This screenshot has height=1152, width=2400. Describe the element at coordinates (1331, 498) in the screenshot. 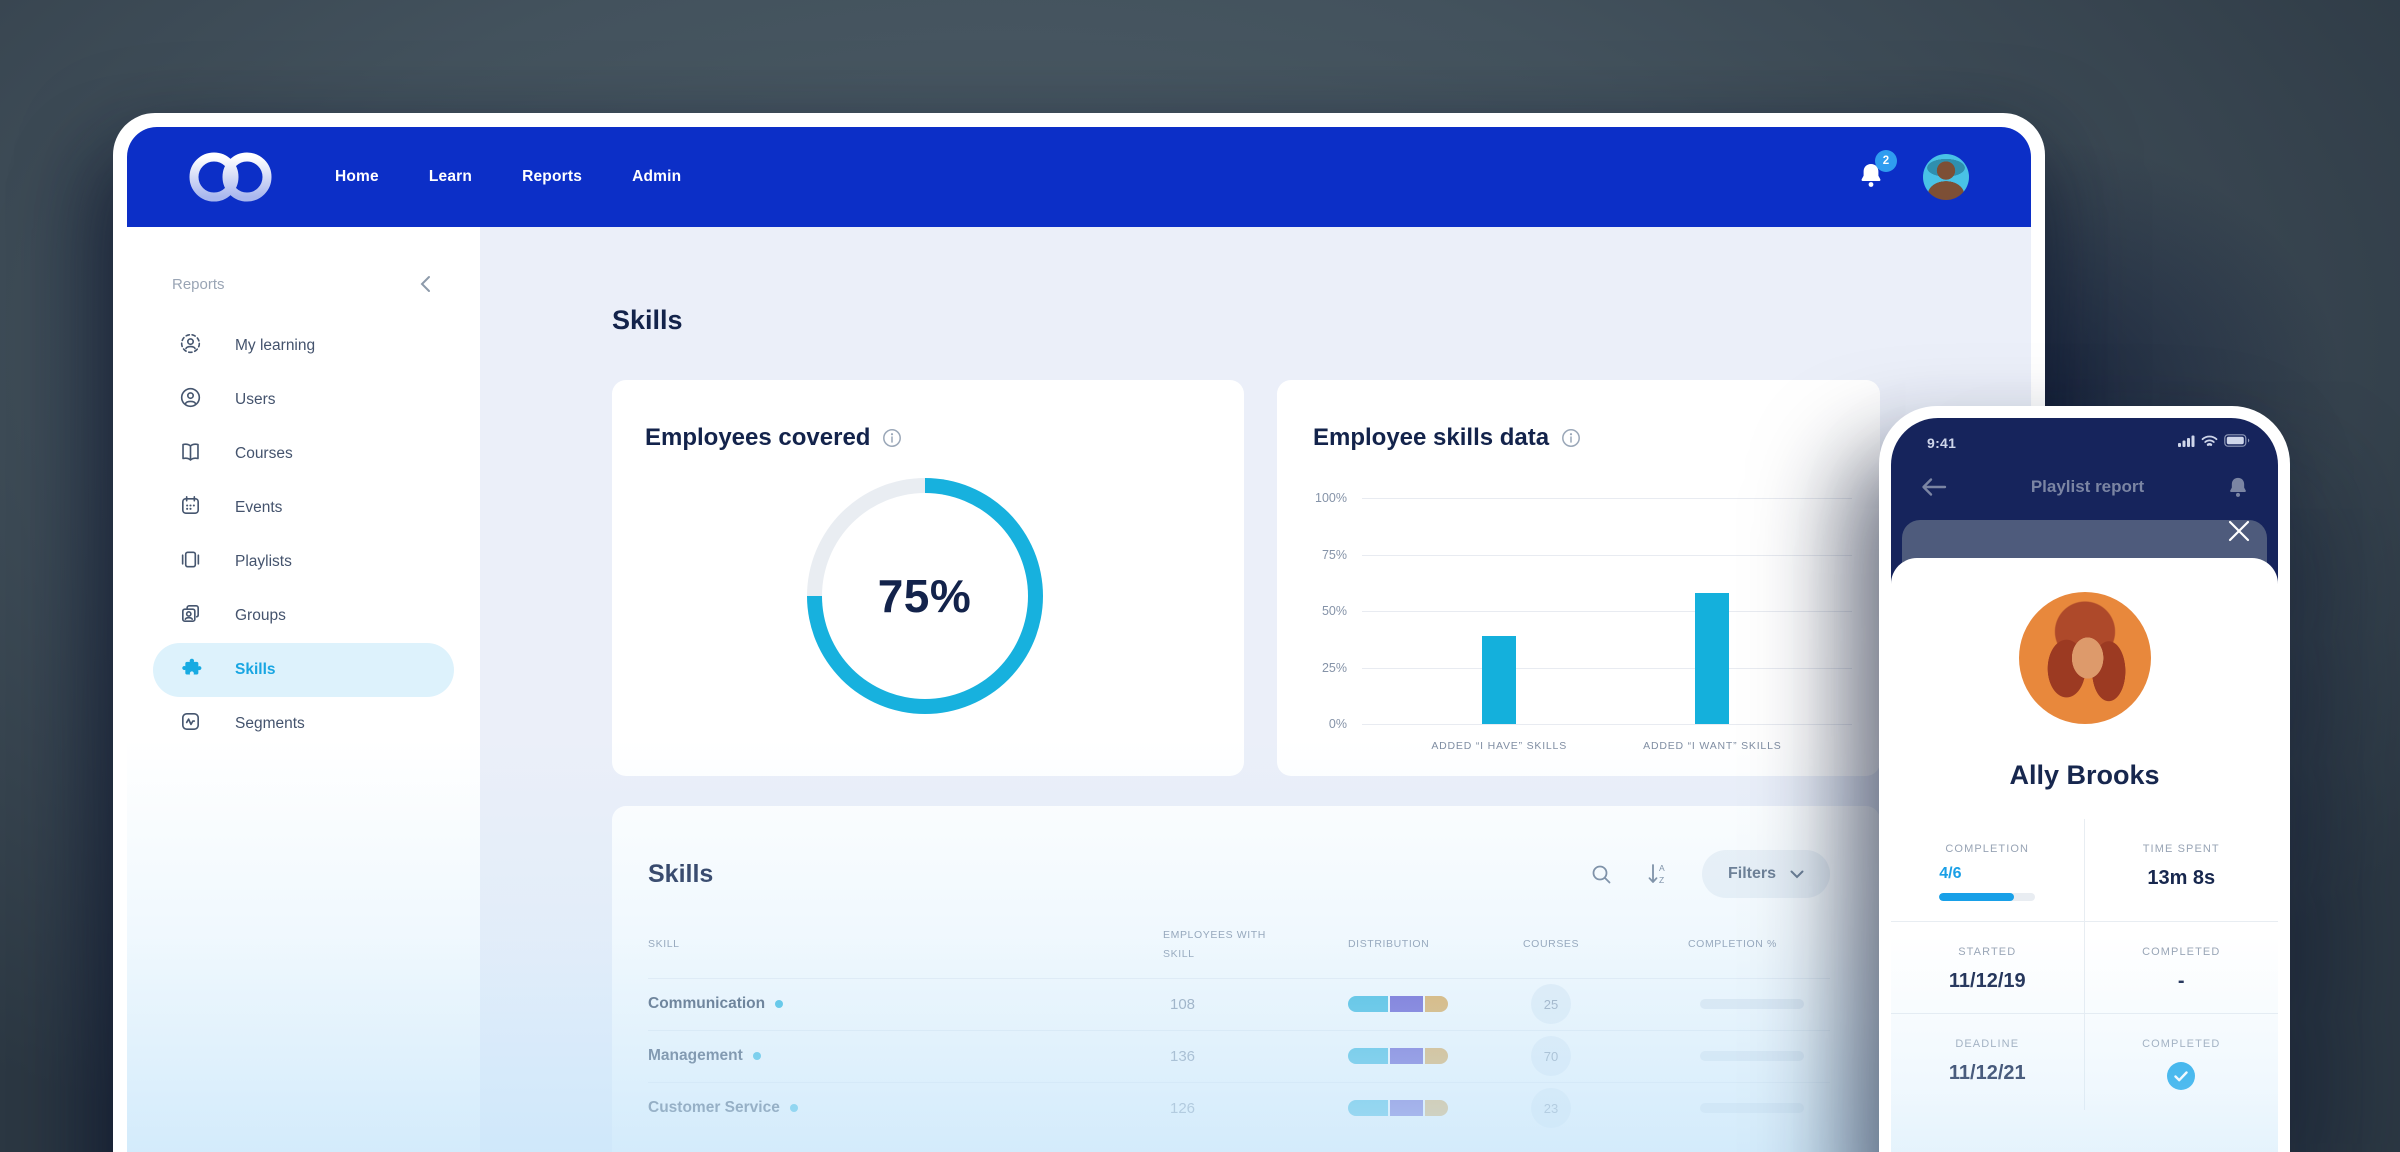

I see `y-tick: 100%` at that location.